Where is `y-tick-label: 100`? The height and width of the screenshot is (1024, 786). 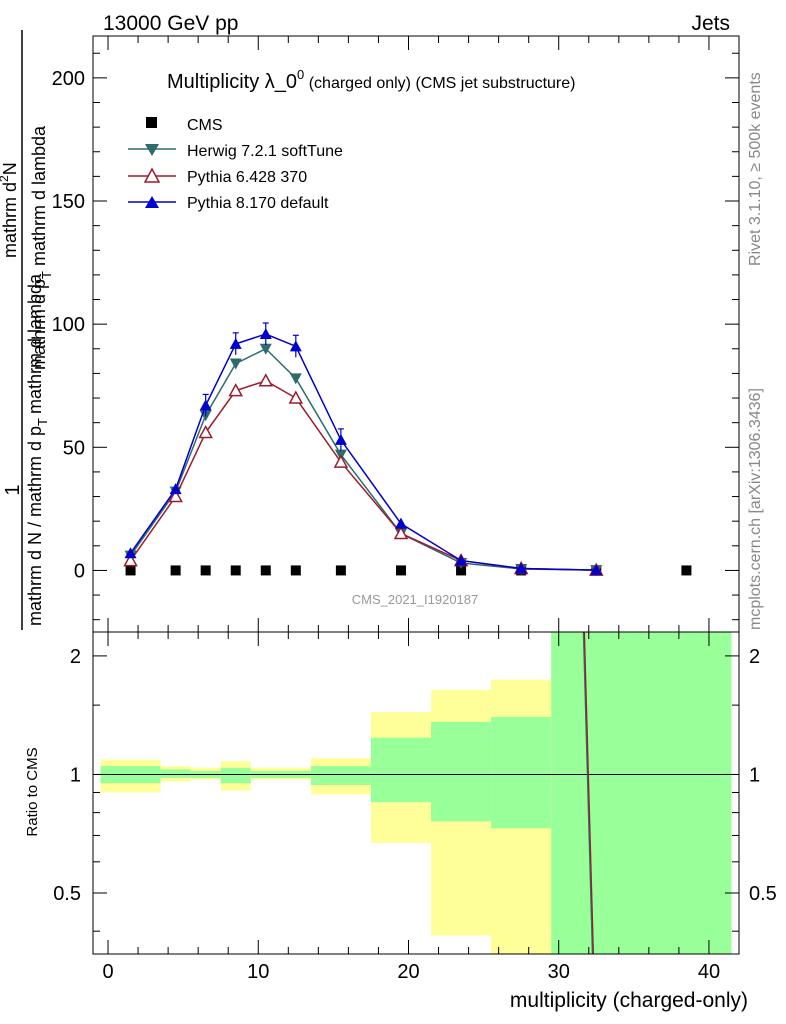
y-tick-label: 100 is located at coordinates (68, 325).